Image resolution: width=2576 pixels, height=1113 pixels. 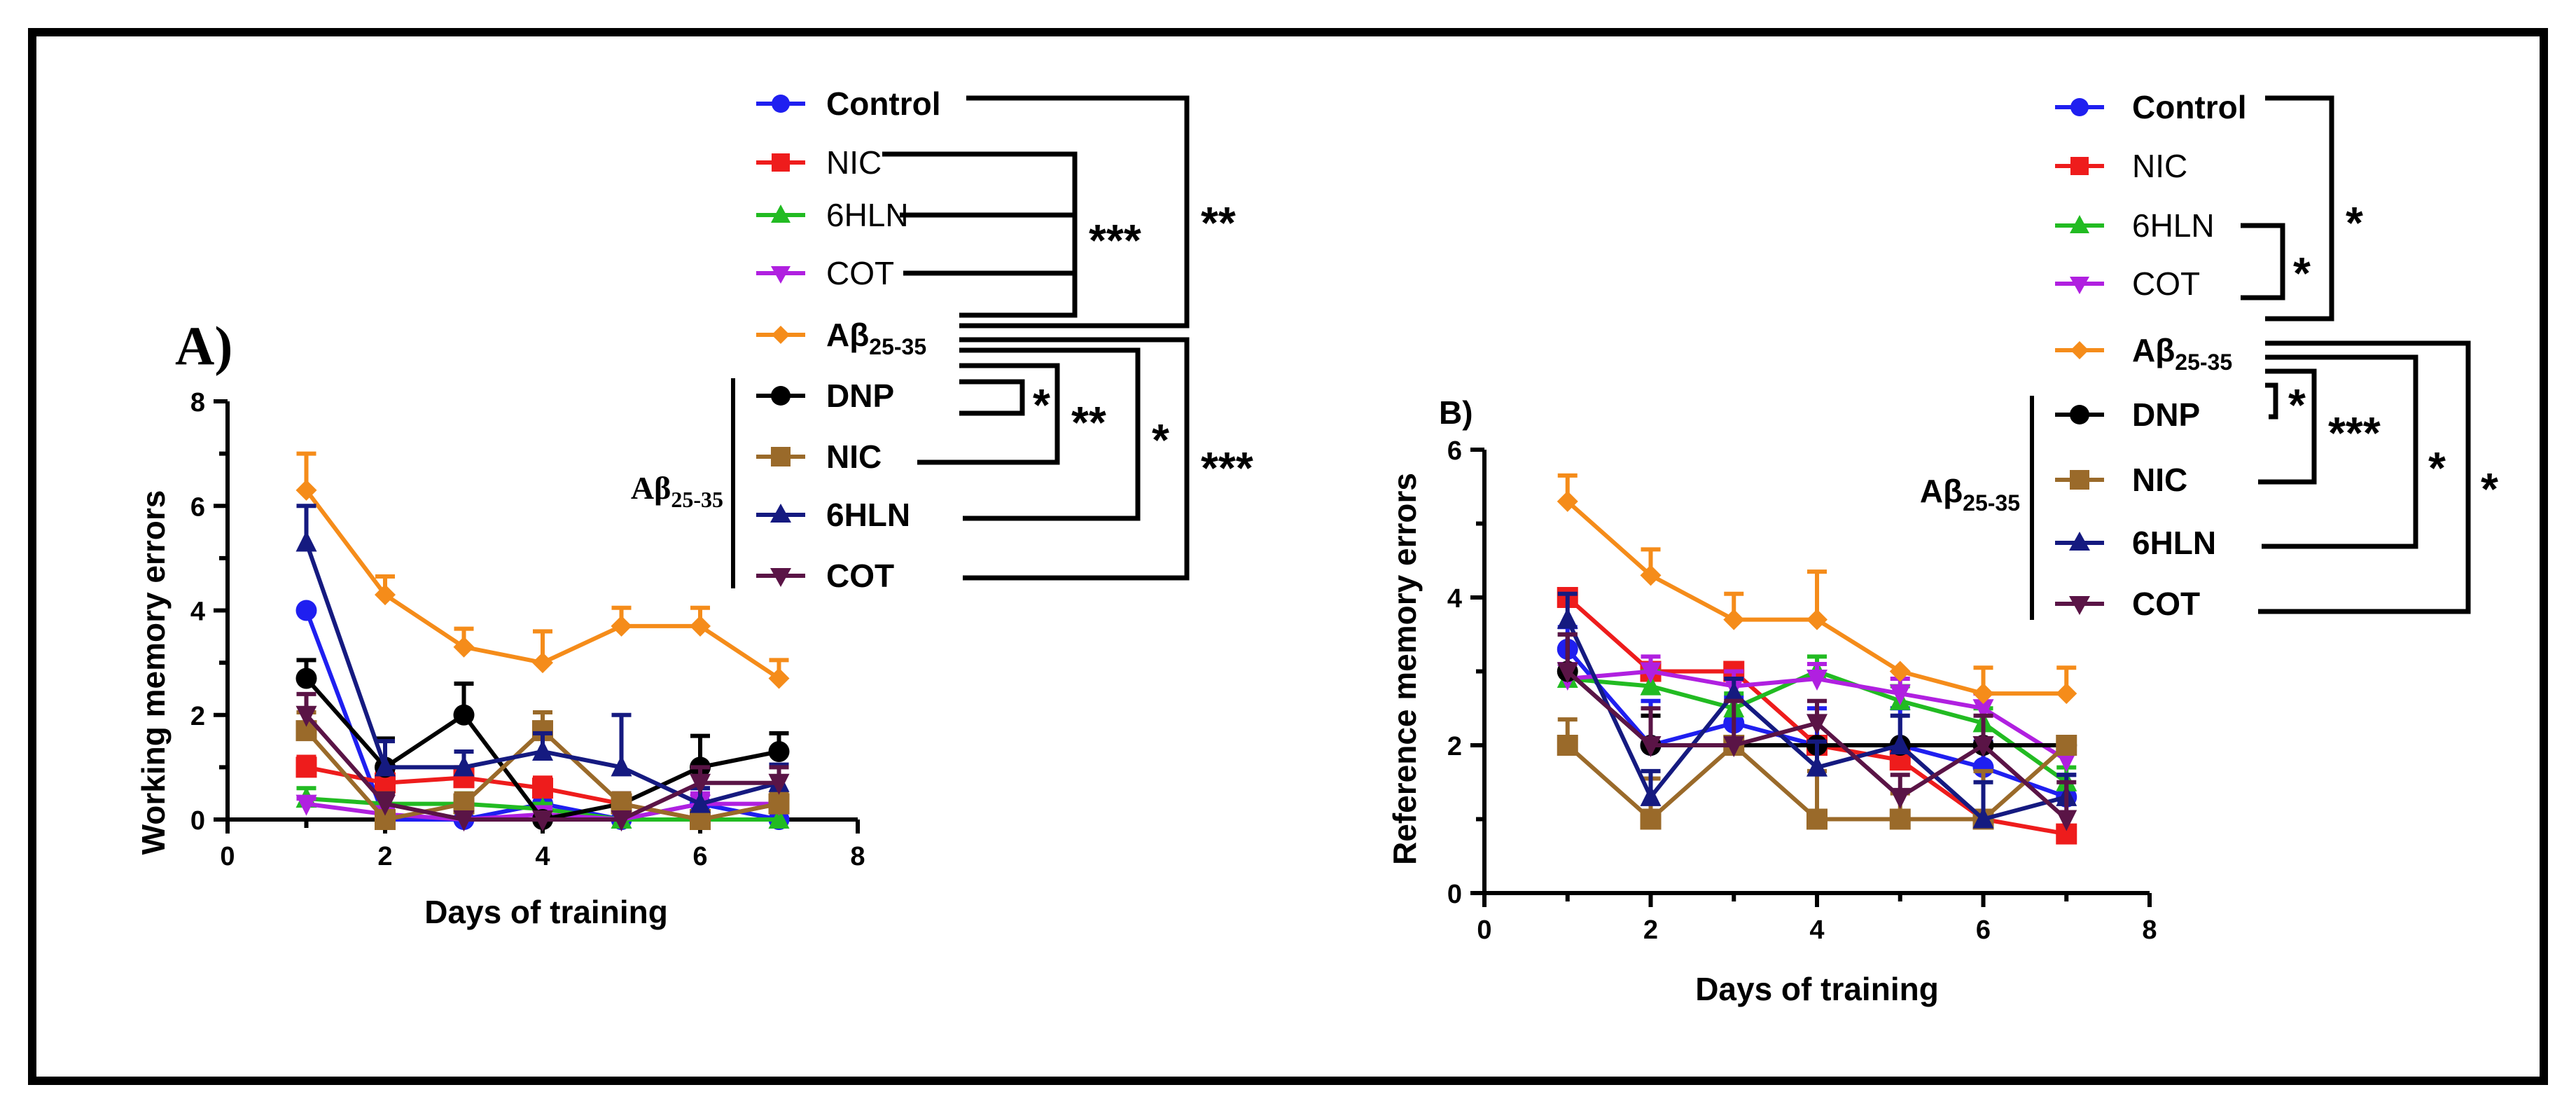 What do you see at coordinates (883, 103) in the screenshot?
I see `legend-a-control-label: Control` at bounding box center [883, 103].